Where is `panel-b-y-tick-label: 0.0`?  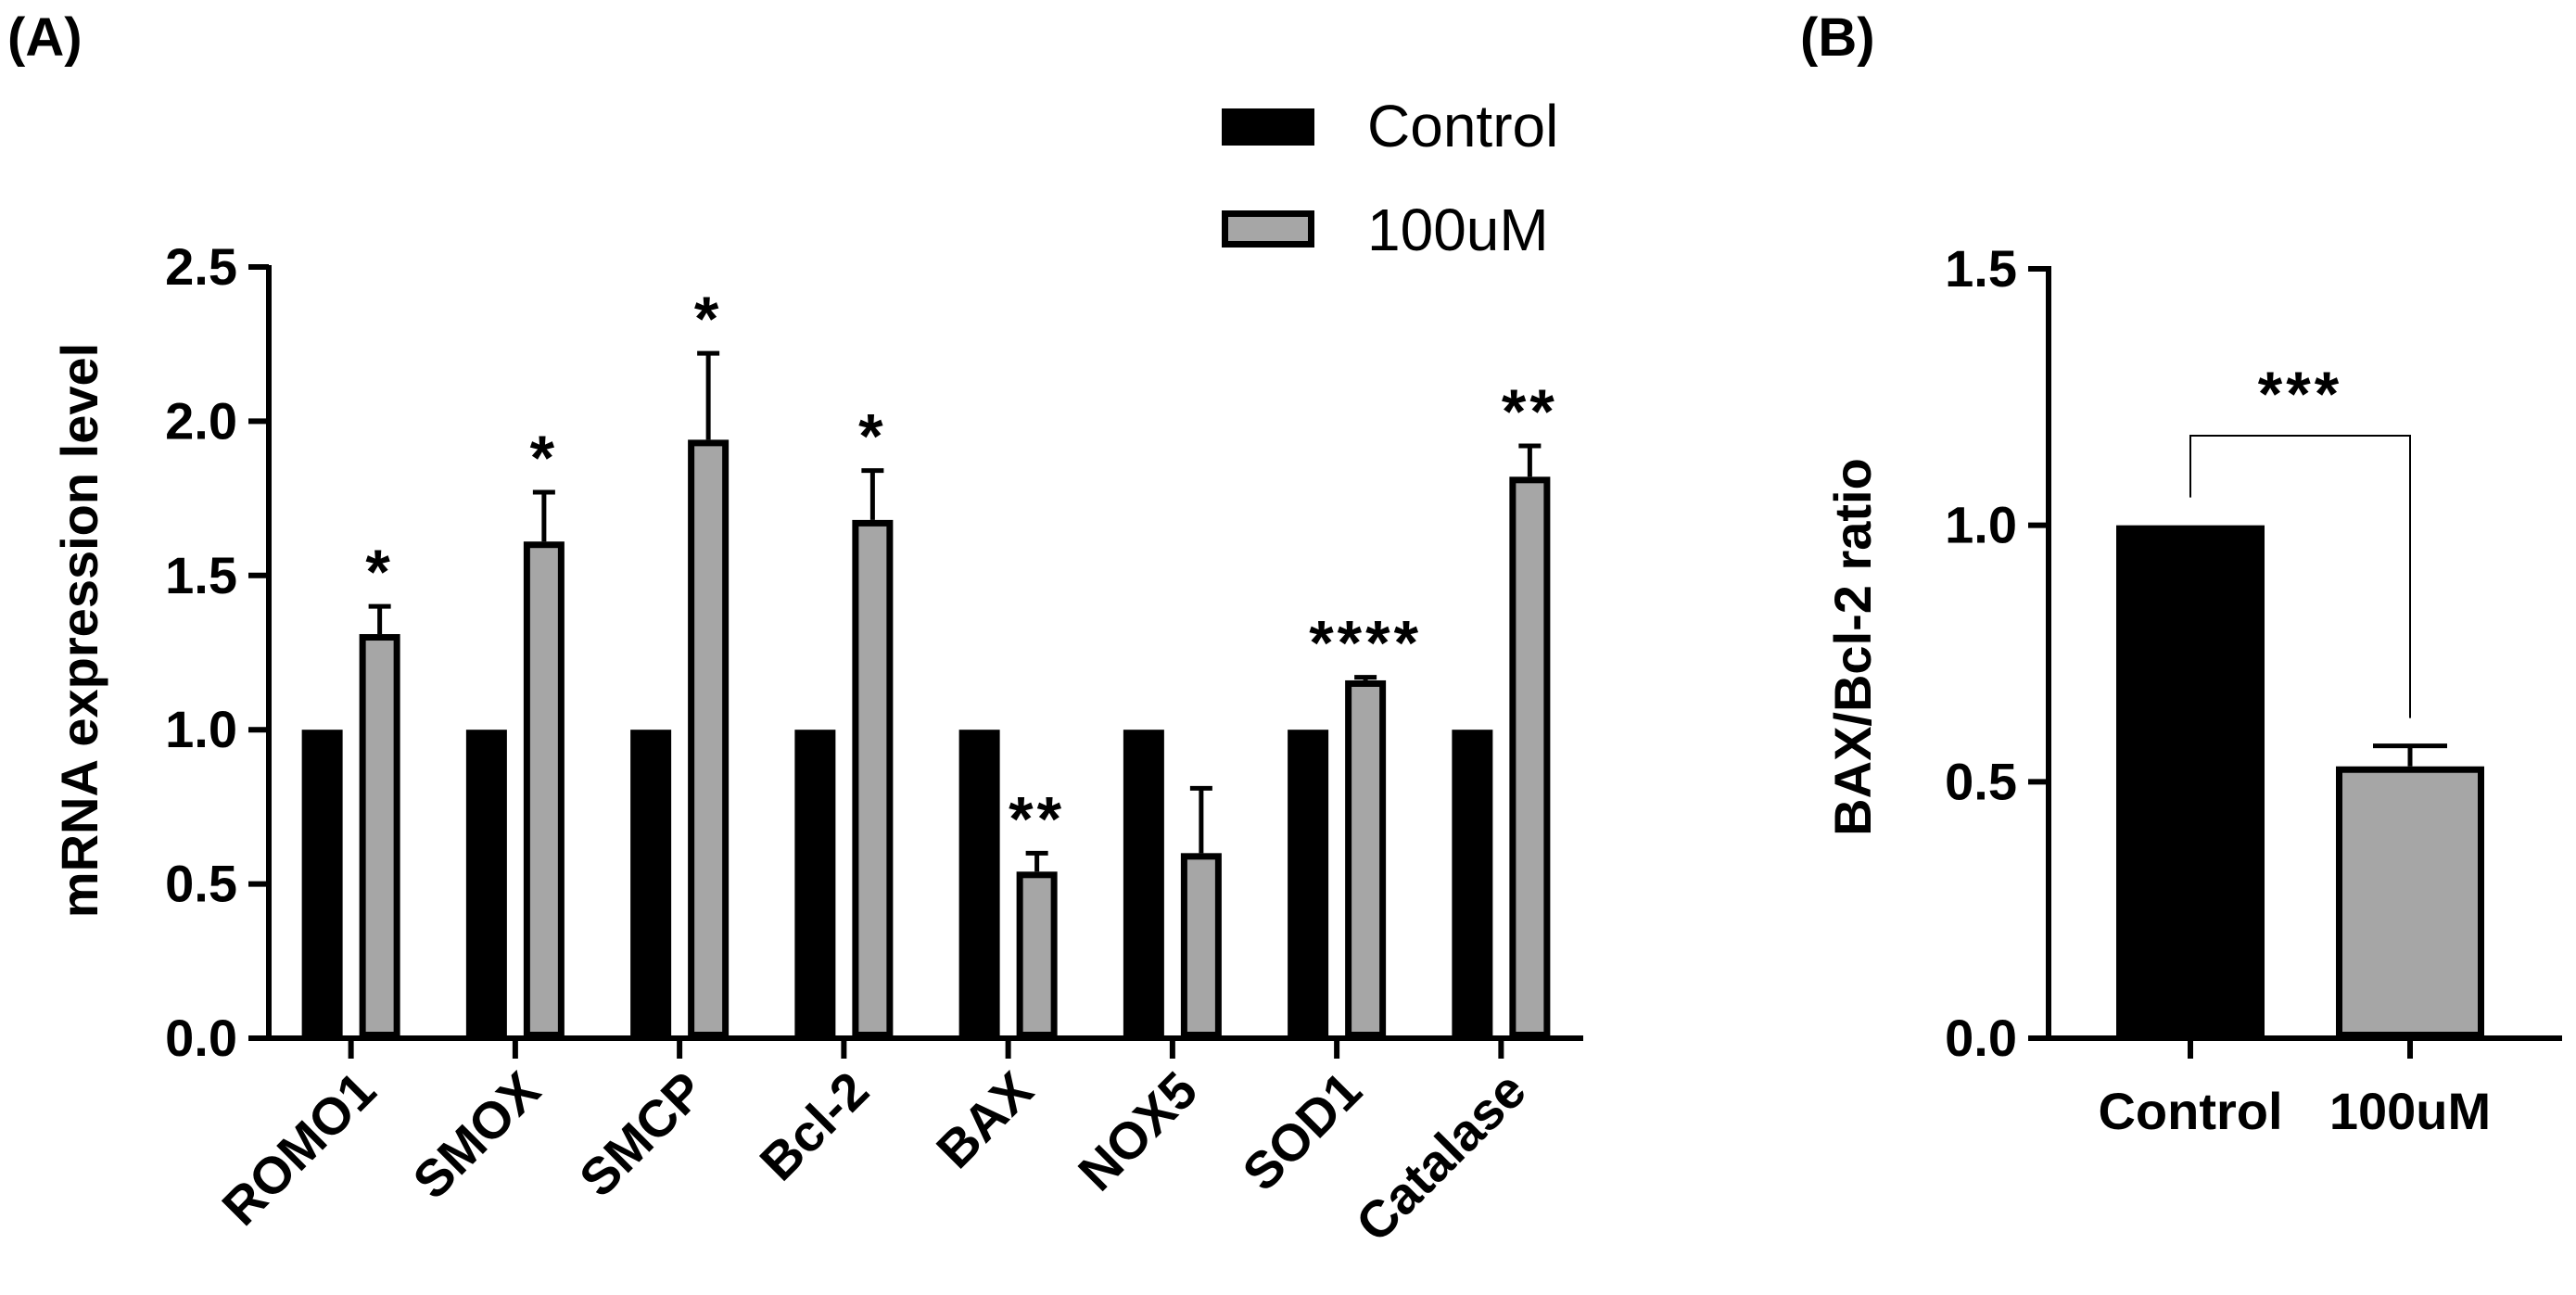
panel-b-y-tick-label: 0.0 is located at coordinates (1981, 1038).